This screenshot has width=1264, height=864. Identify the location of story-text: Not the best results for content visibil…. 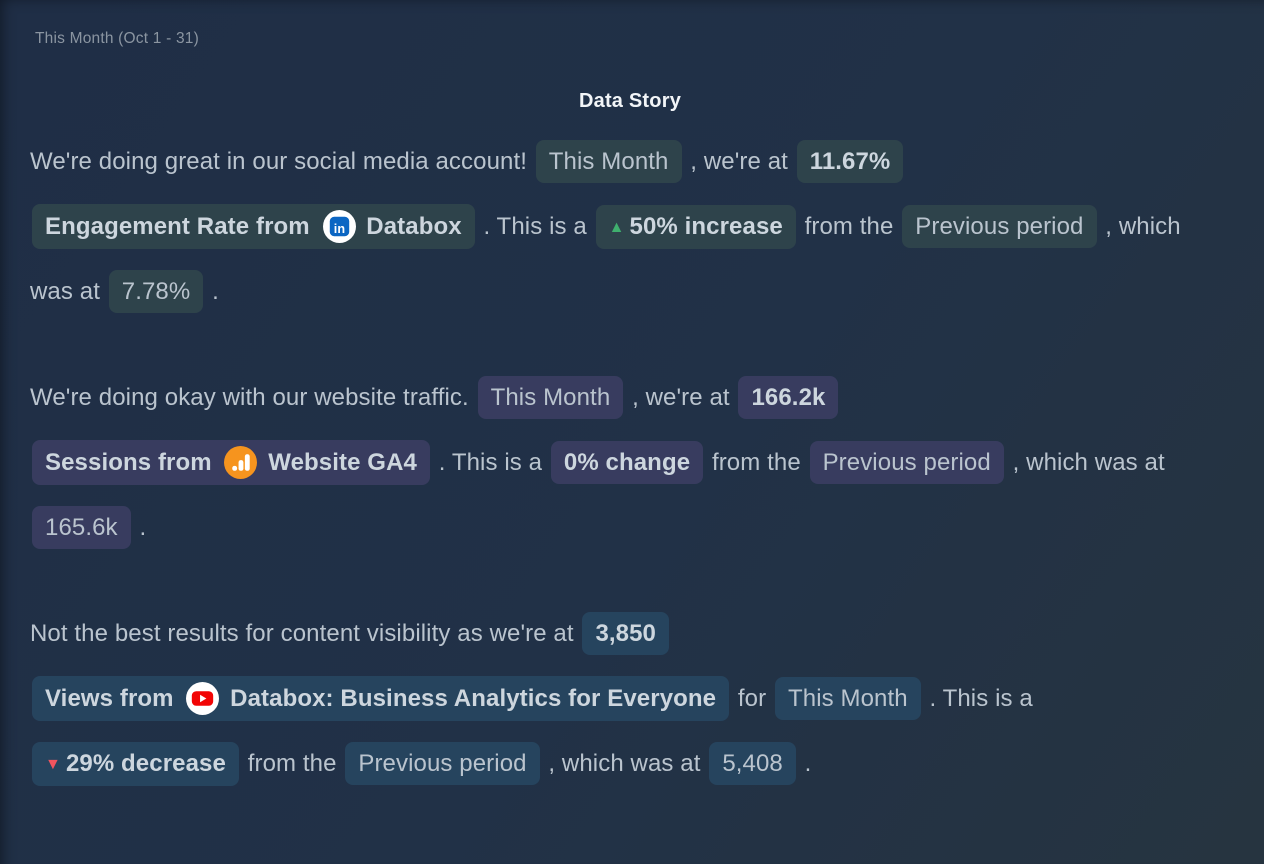
(302, 633).